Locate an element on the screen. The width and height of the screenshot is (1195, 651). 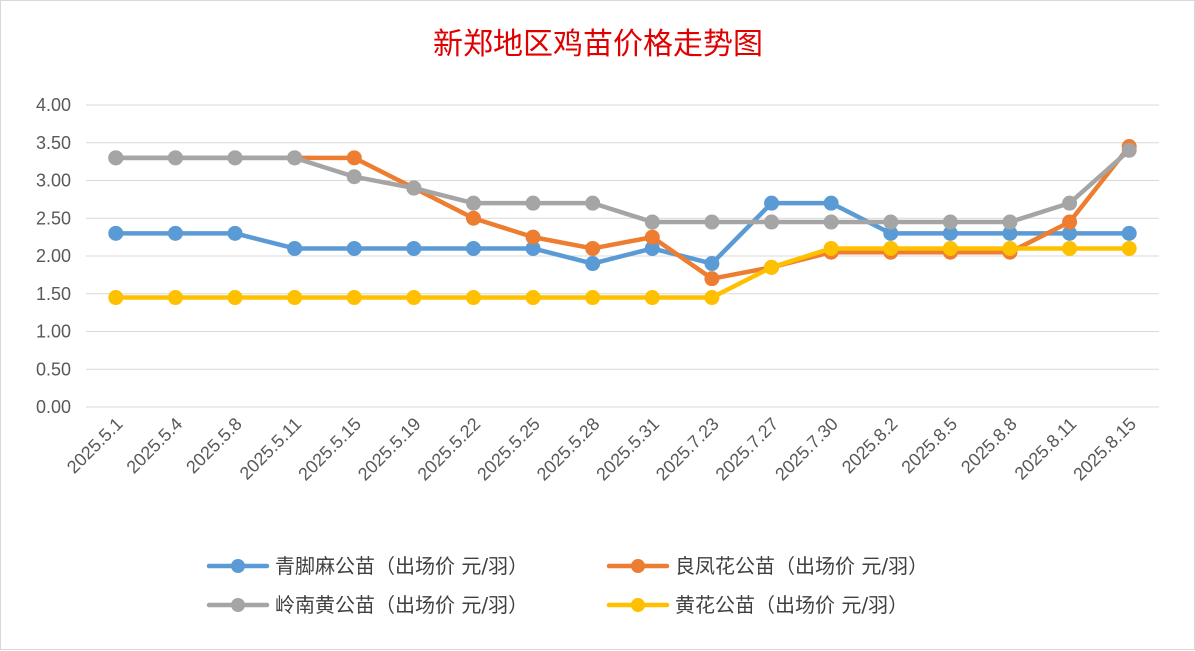
legend-label: 岭南黄公苗（出场价 元/羽） is located at coordinates (401, 605).